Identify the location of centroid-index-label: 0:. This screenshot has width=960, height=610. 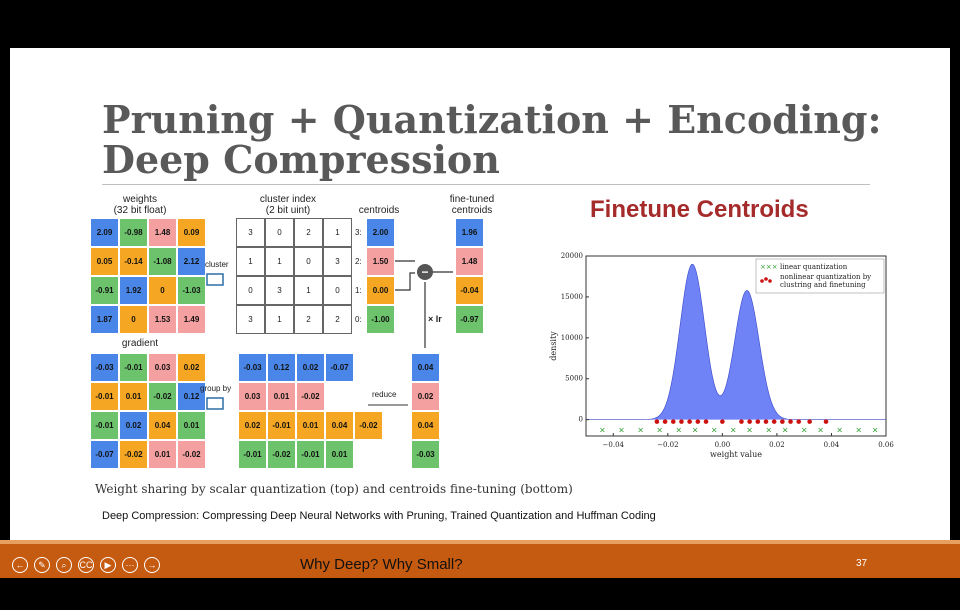
(358, 319).